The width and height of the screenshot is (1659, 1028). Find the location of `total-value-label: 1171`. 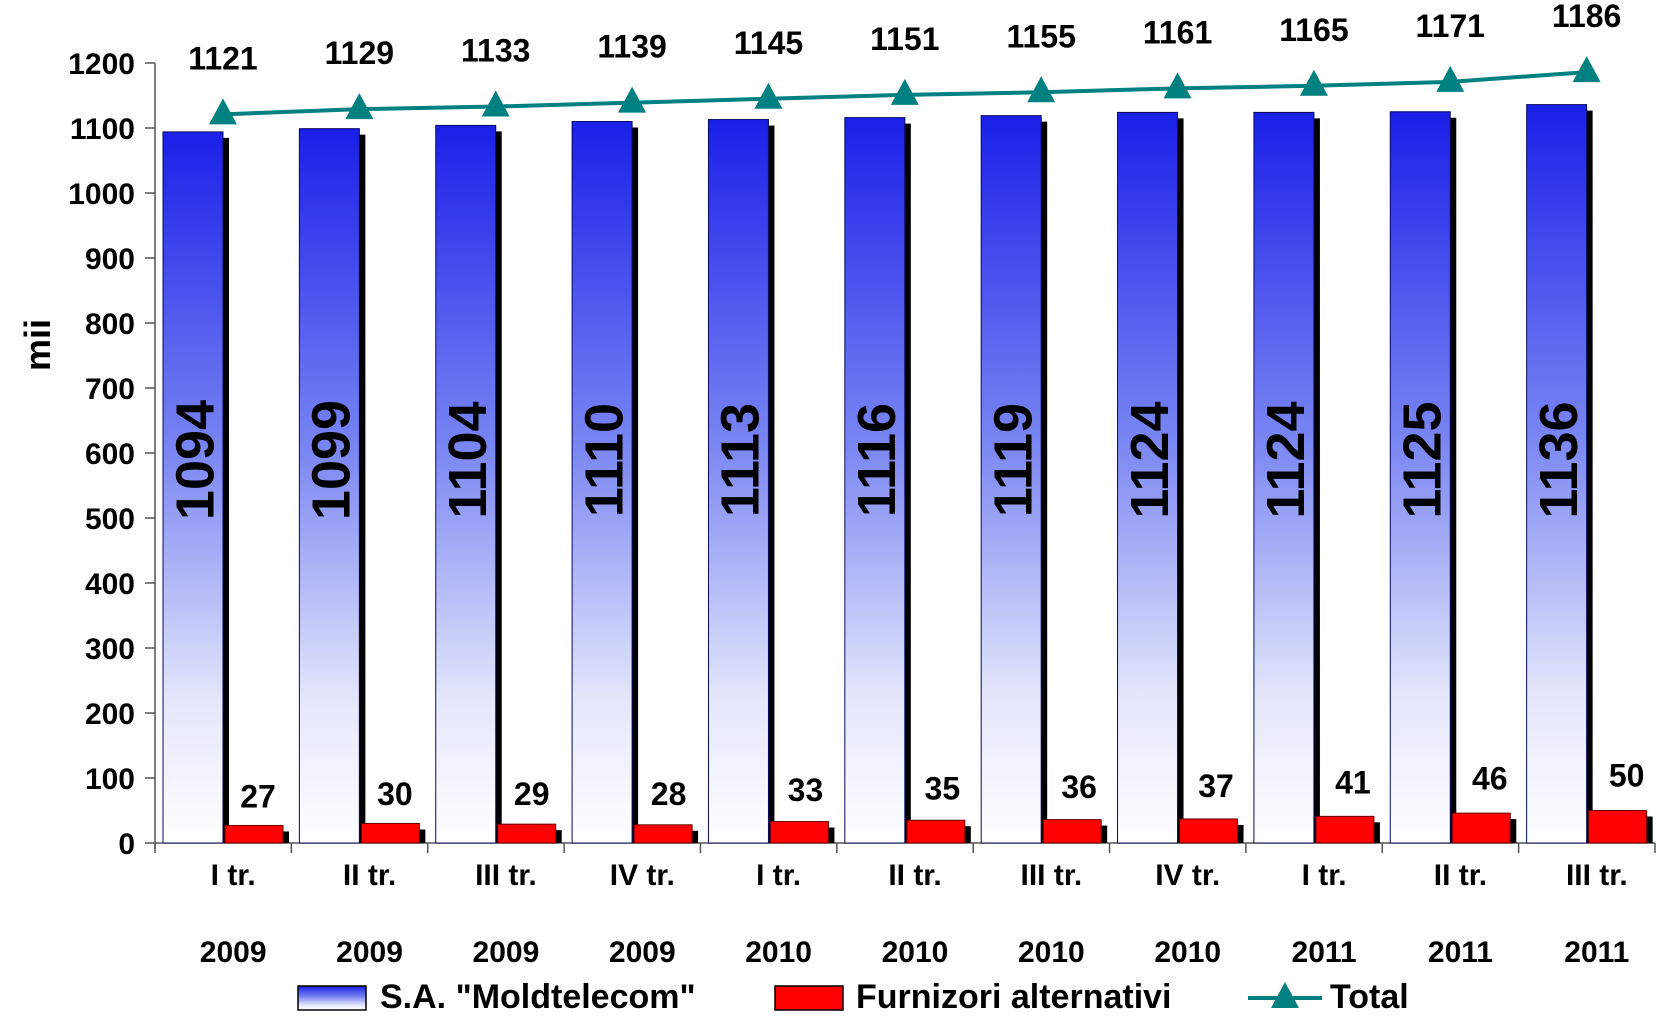

total-value-label: 1171 is located at coordinates (1450, 26).